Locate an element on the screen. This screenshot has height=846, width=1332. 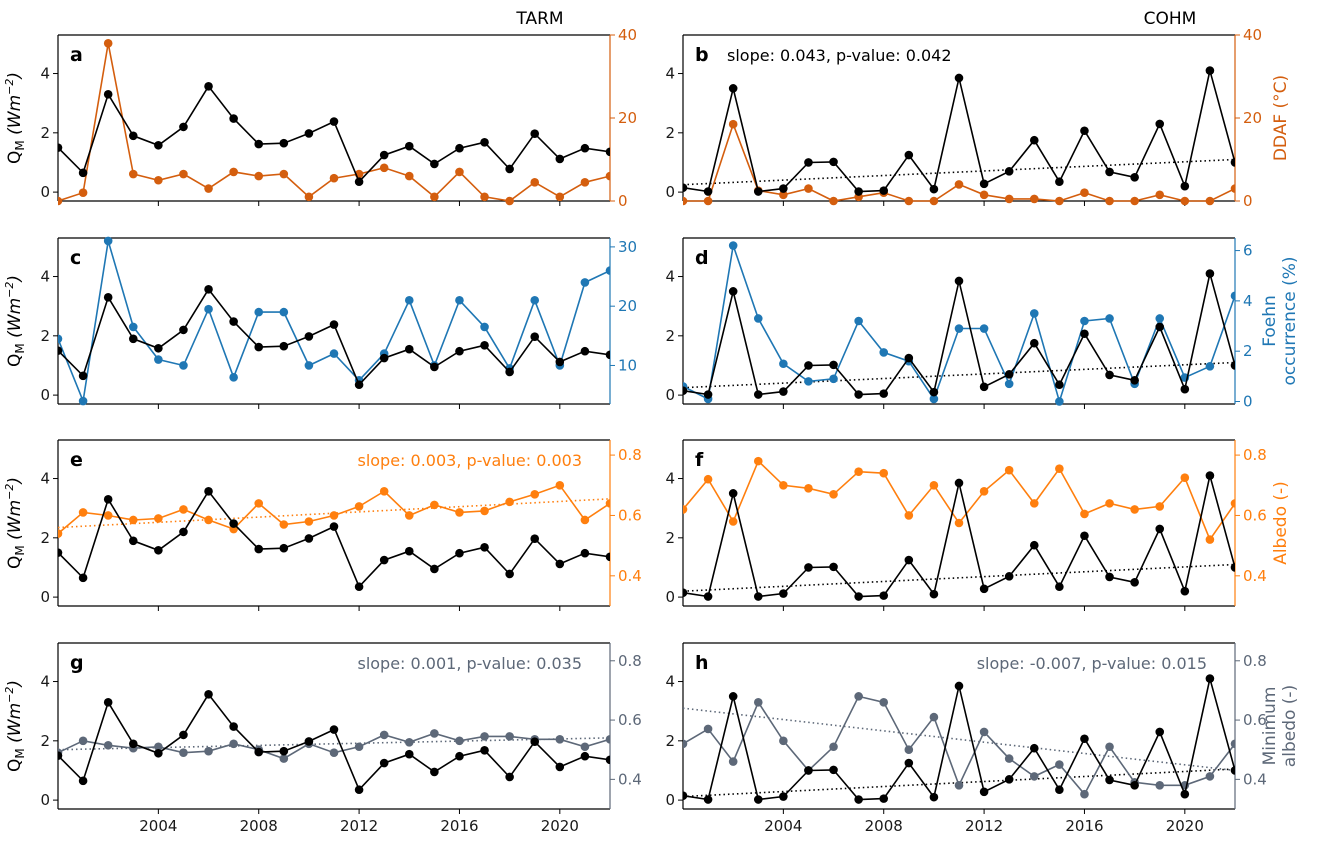
left-y-axis-label: QM (Wm−2) is located at coordinates (15, 321).